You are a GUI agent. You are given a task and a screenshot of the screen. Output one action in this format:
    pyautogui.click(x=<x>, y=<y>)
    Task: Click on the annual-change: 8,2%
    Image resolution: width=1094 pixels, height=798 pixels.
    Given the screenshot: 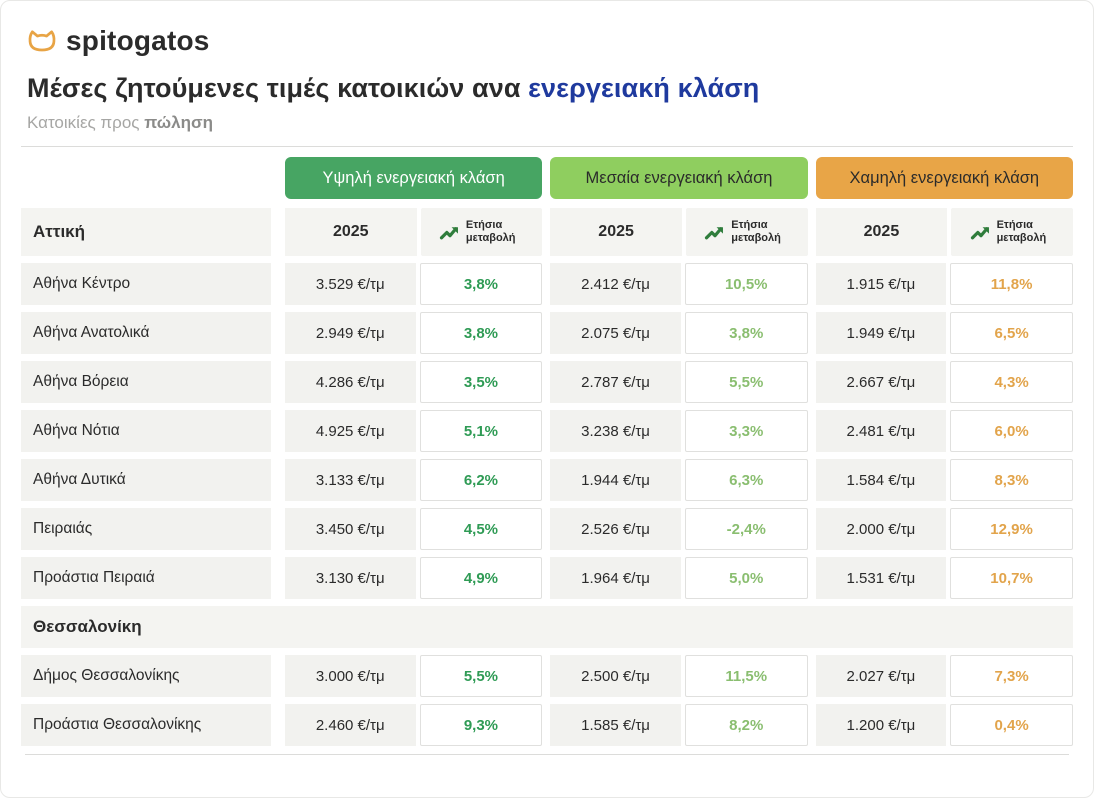 What is the action you would take?
    pyautogui.click(x=746, y=725)
    